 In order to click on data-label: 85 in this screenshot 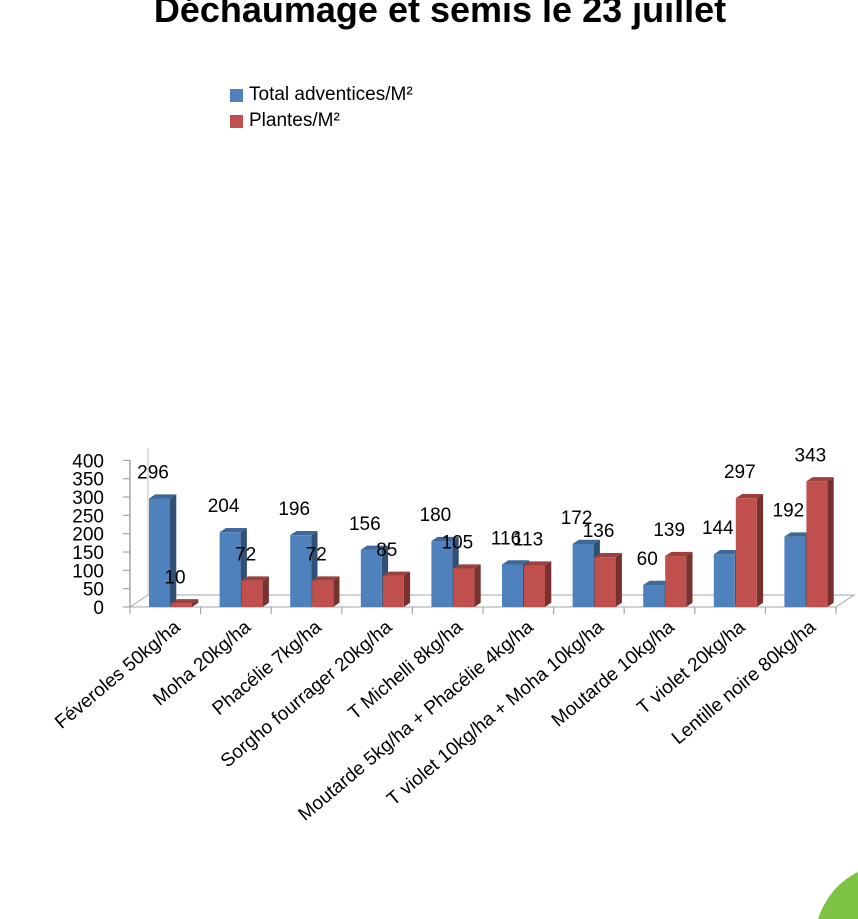, I will do `click(386, 550)`.